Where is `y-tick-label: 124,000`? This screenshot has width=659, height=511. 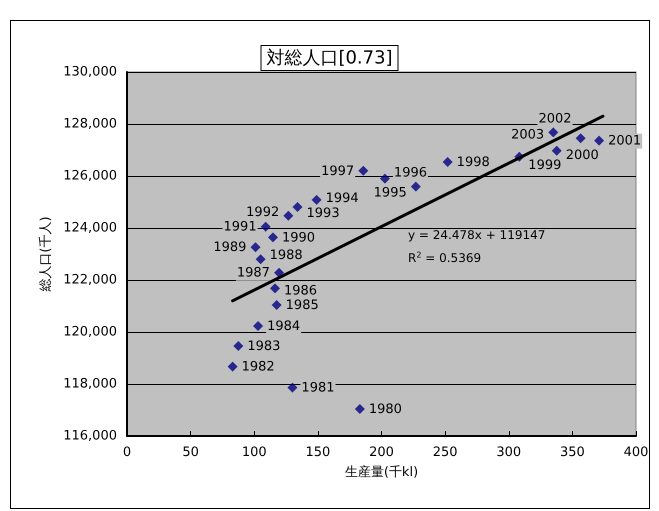
y-tick-label: 124,000 is located at coordinates (90, 228).